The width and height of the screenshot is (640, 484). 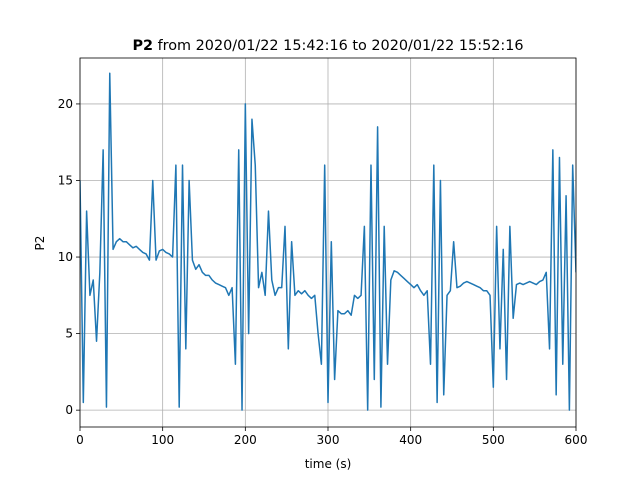 What do you see at coordinates (410, 440) in the screenshot?
I see `x-tick-label: 400` at bounding box center [410, 440].